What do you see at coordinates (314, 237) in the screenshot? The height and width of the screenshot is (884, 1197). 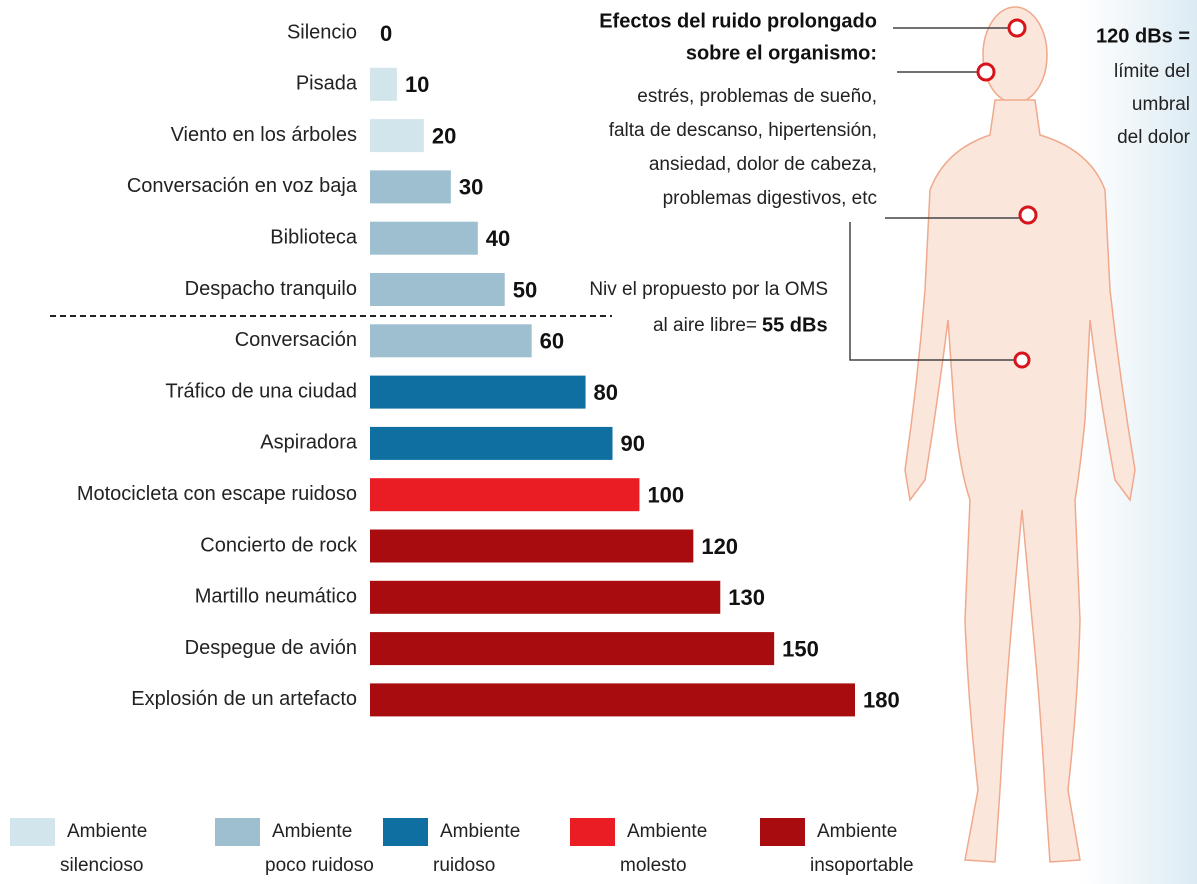 I see `category-label: Biblioteca` at bounding box center [314, 237].